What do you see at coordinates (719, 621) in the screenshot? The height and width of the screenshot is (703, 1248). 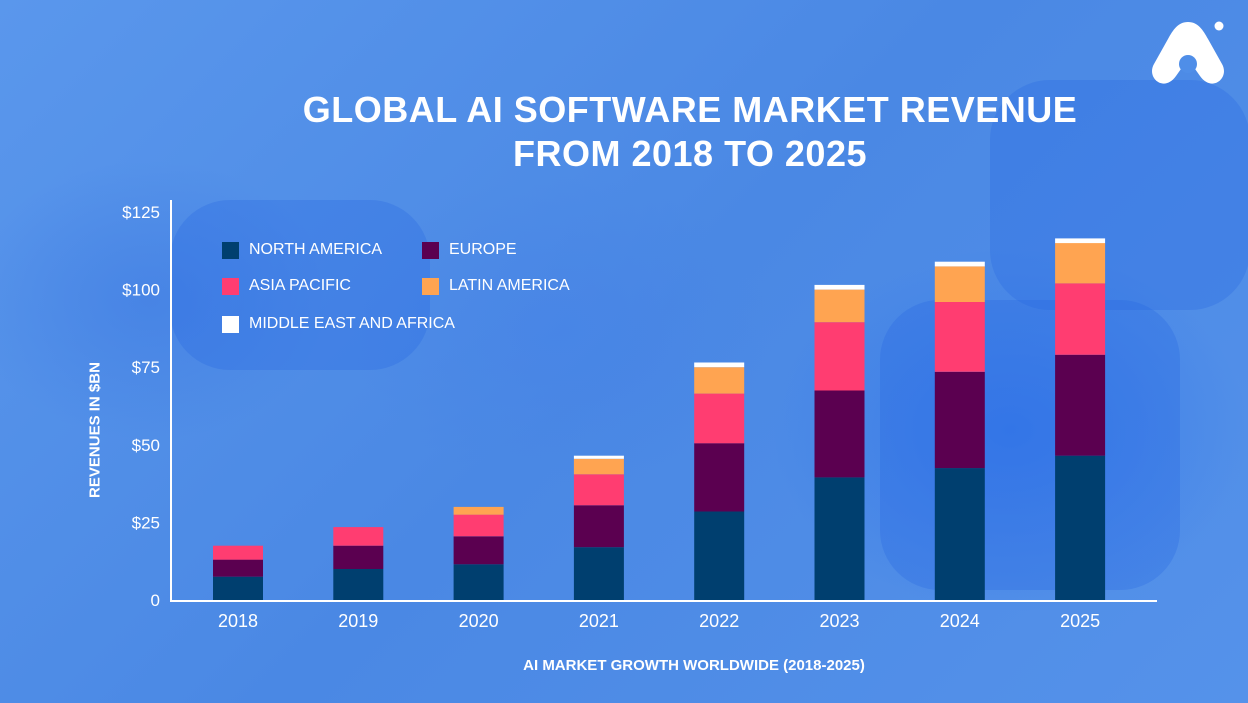 I see `x-tick-label: 2022` at bounding box center [719, 621].